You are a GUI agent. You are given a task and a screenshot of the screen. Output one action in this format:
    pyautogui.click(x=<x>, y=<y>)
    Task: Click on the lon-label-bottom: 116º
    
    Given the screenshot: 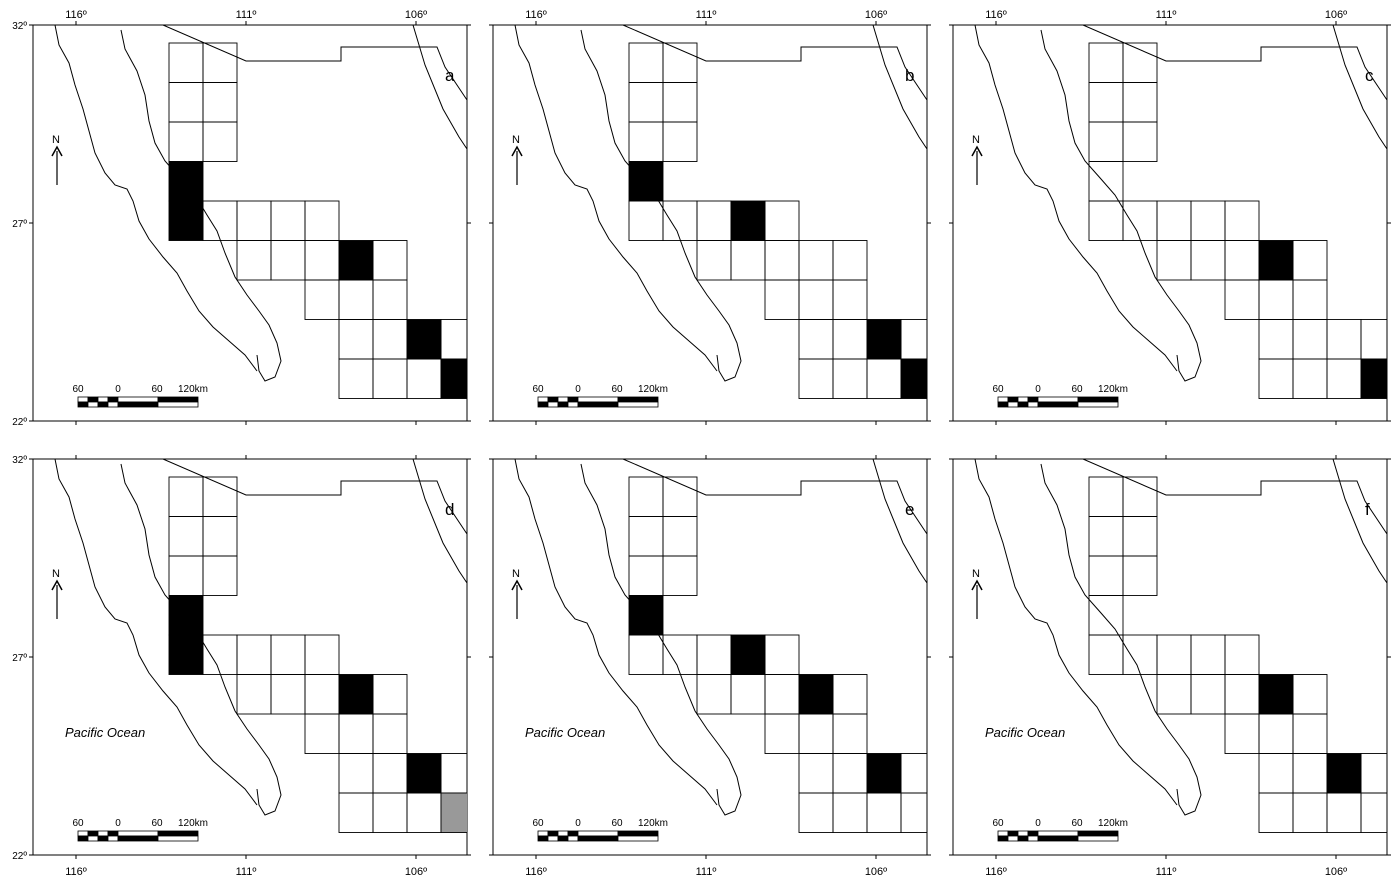 What is the action you would take?
    pyautogui.click(x=536, y=872)
    